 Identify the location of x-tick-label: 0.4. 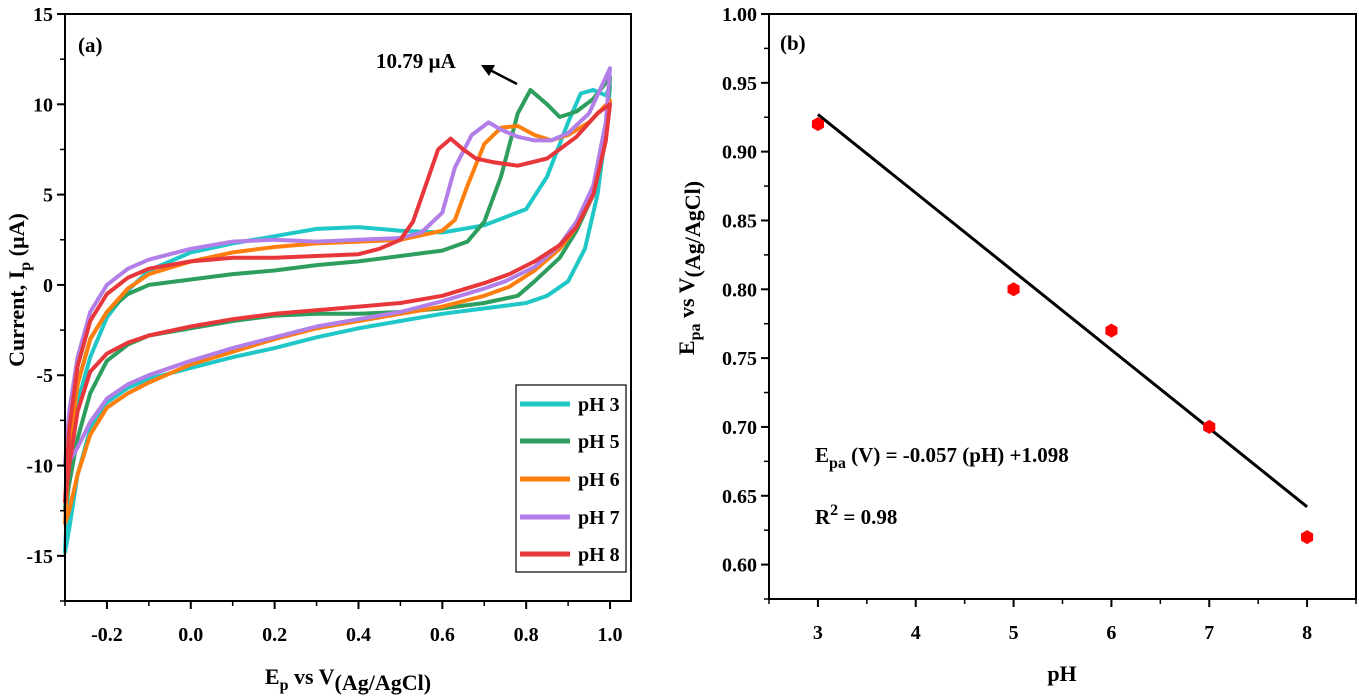
(358, 635).